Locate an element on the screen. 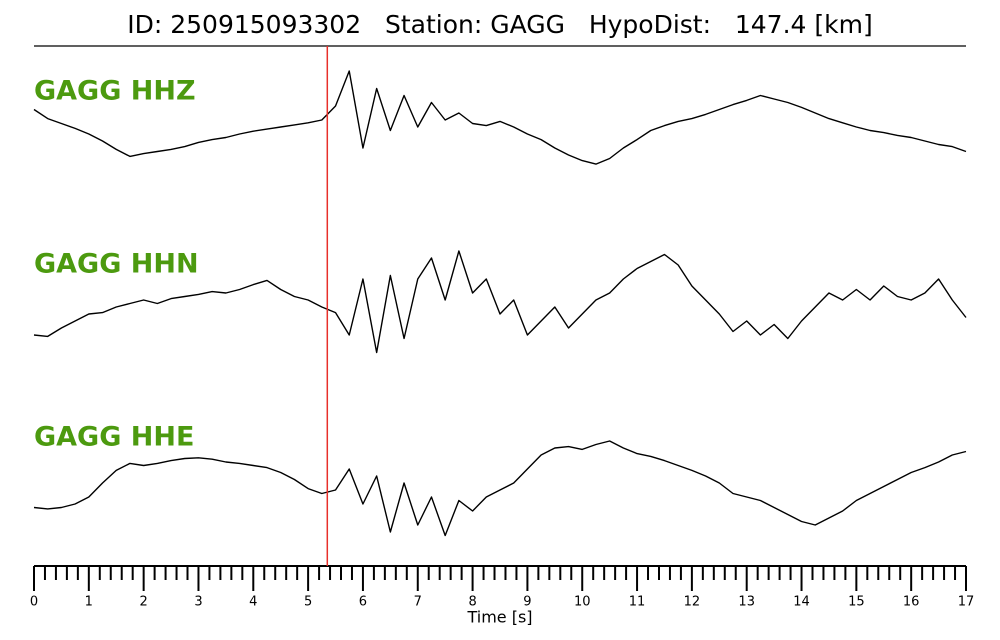  x-tick-label: 14 is located at coordinates (801, 602).